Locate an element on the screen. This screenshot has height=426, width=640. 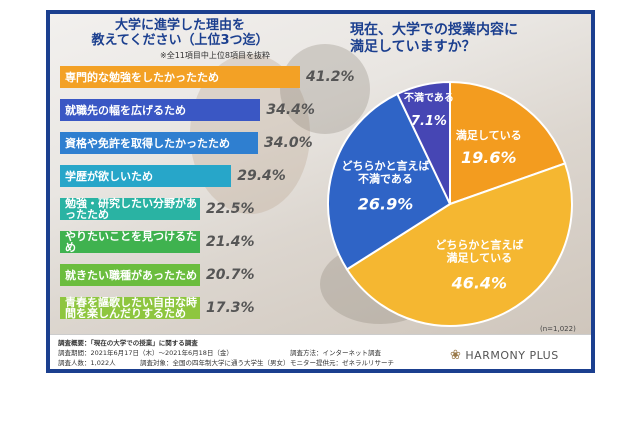
pie-category-label: 不満である is located at coordinates (429, 97).